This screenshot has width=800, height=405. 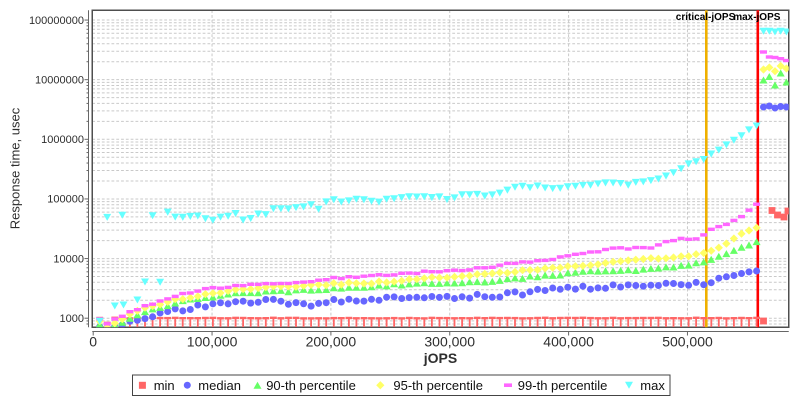 I want to click on svg-text: 99-th percentile, so click(x=563, y=385).